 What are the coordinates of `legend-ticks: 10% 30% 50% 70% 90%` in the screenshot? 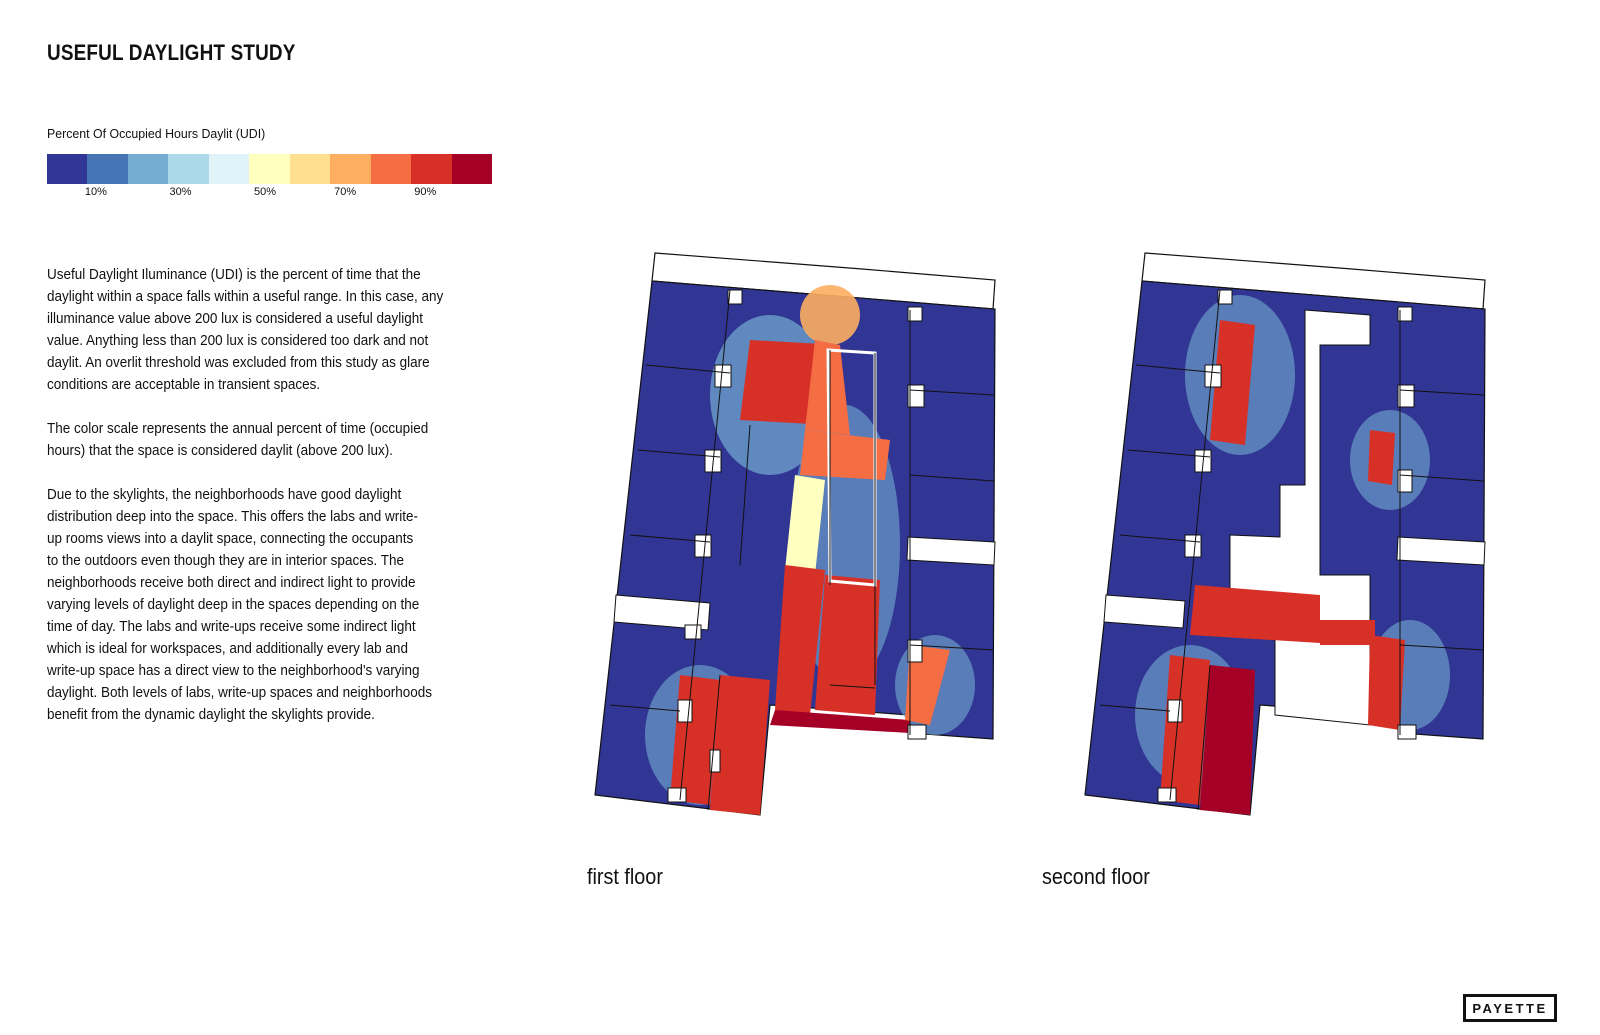 It's located at (269, 196).